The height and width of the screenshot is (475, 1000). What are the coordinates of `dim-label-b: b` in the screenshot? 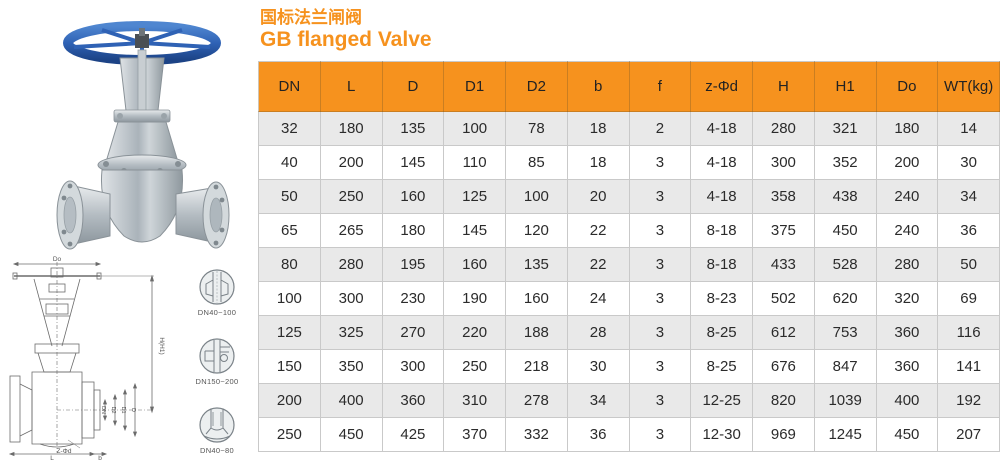 It's located at (100, 457).